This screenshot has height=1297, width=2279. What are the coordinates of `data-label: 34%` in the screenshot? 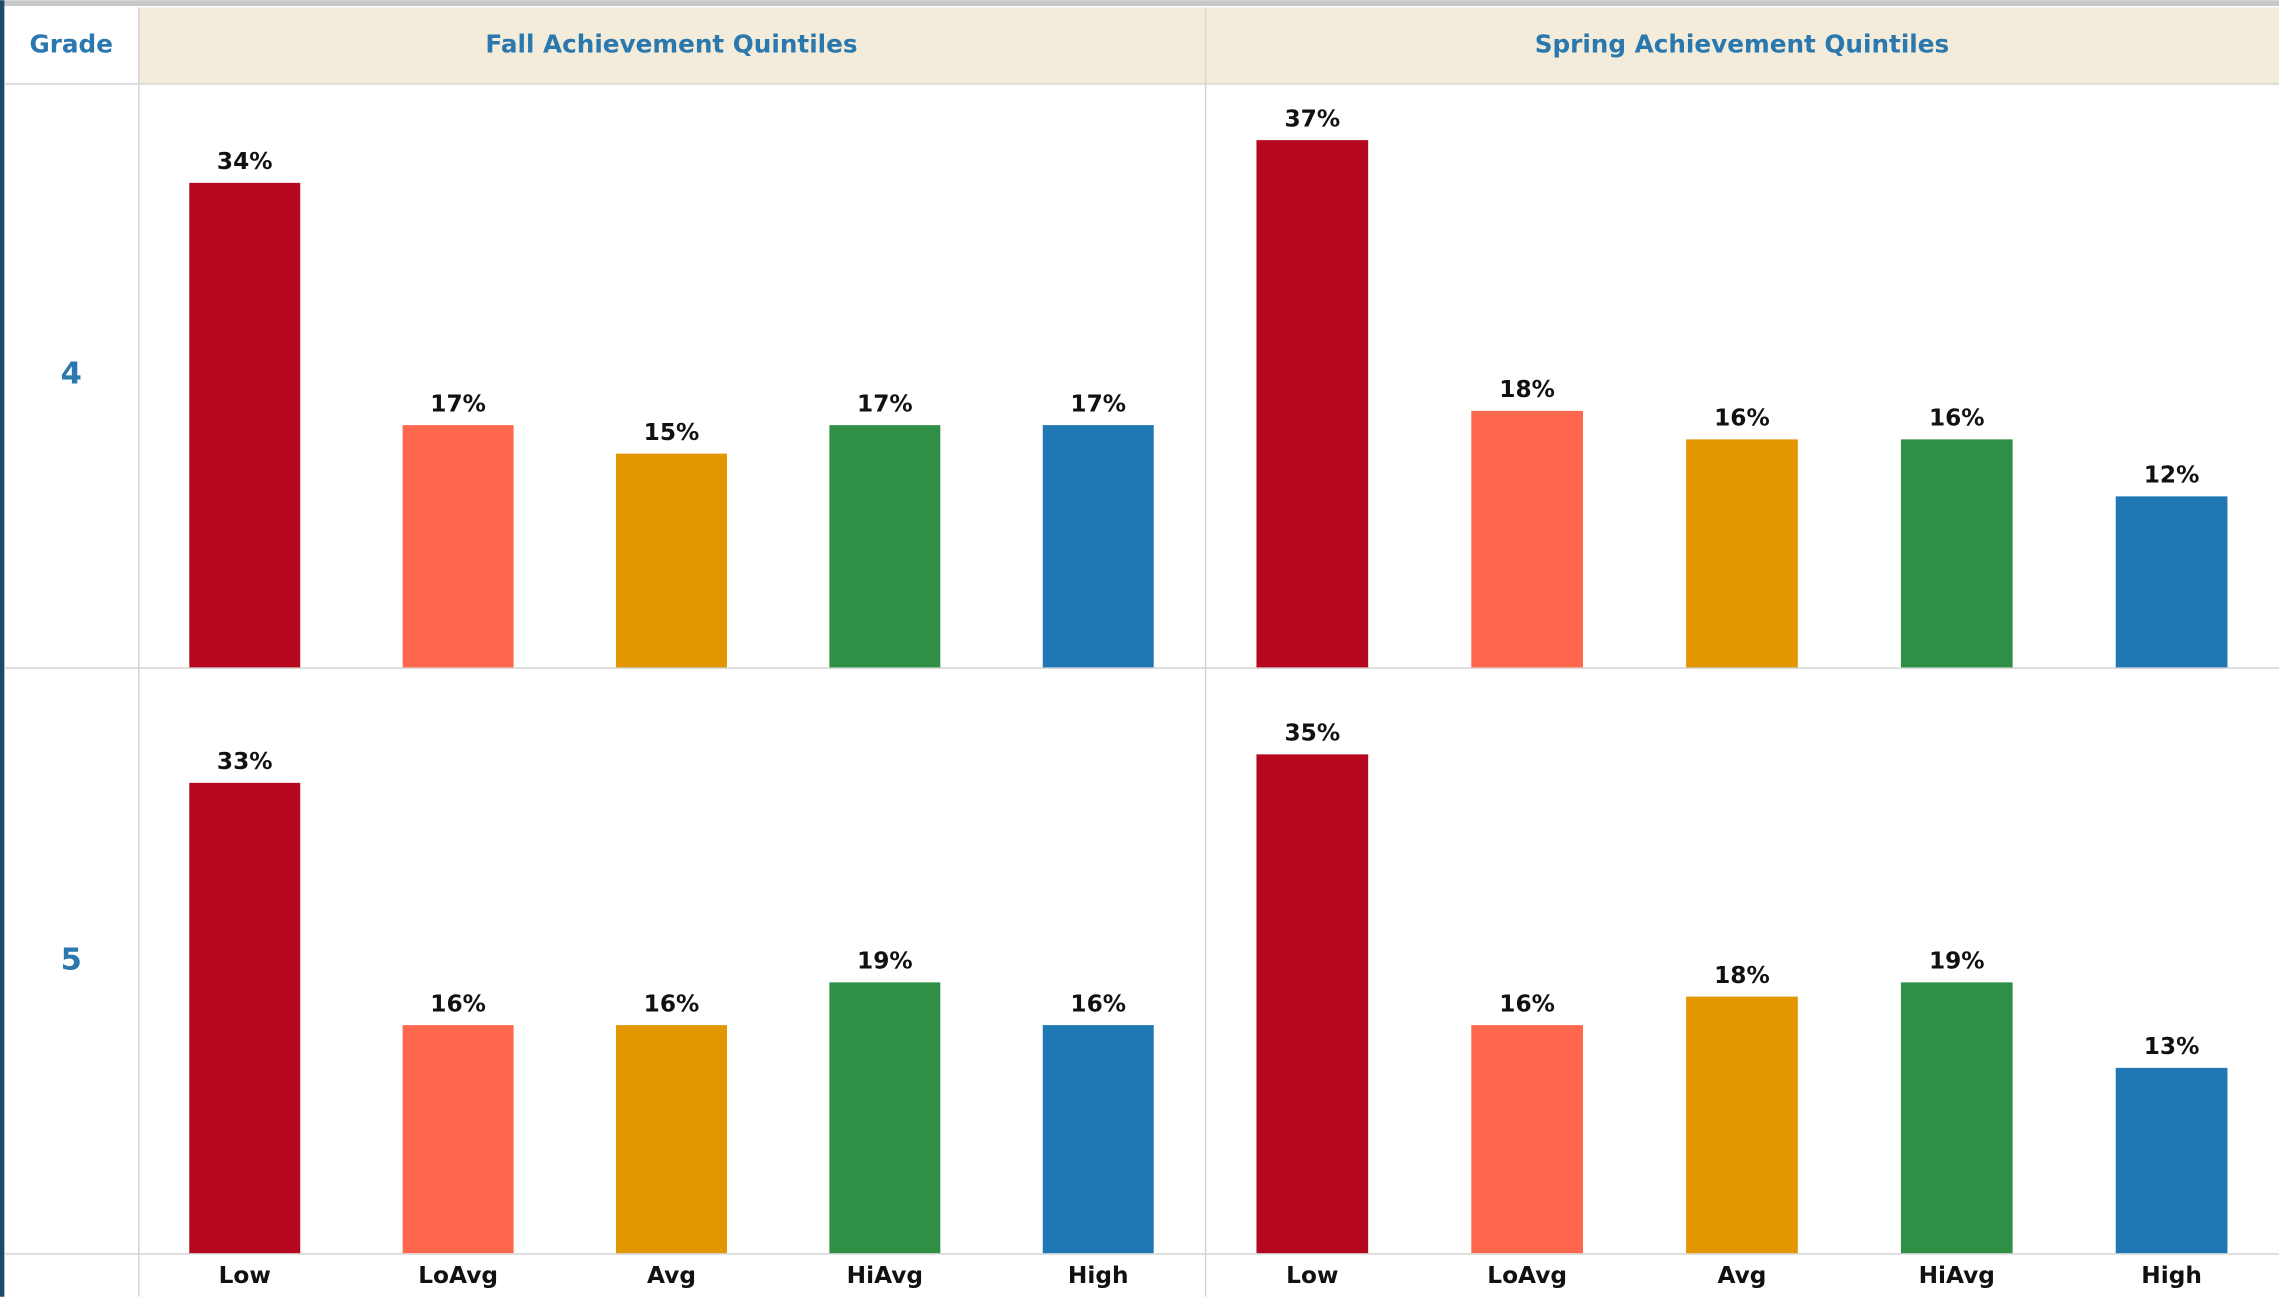 It's located at (245, 161).